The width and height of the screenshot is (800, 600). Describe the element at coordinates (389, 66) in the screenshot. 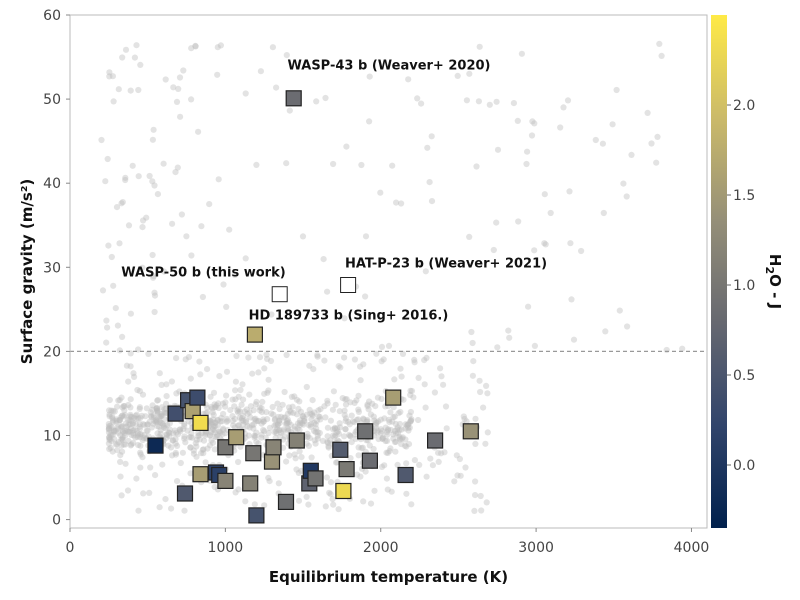

I see `annotation-label: WASP-43 b (Weaver+ 2020)` at that location.